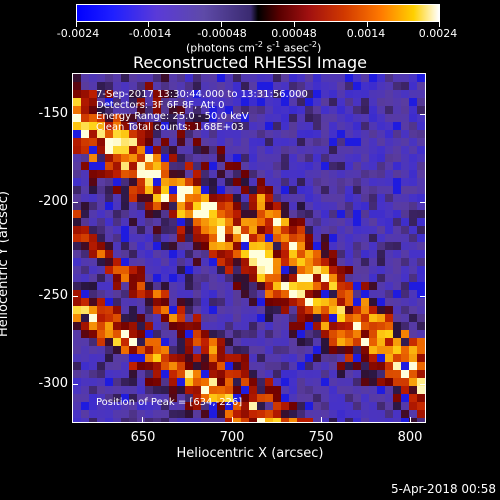  Describe the element at coordinates (170, 127) in the screenshot. I see `clean-counts-label: Clean Total counts: 1.68E+03` at that location.